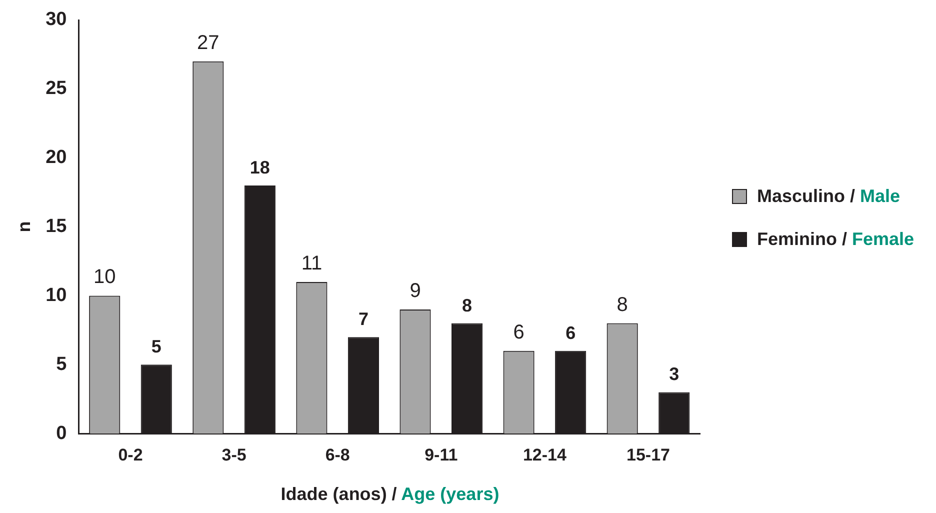 This screenshot has width=936, height=513. What do you see at coordinates (648, 454) in the screenshot?
I see `x-tick-label: 15-17` at bounding box center [648, 454].